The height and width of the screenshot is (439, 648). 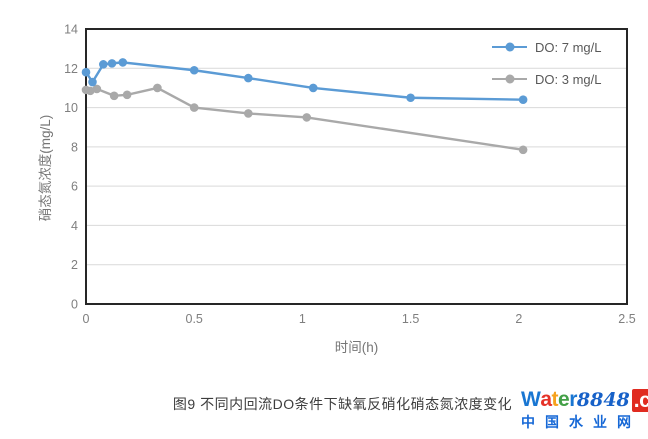 What do you see at coordinates (568, 47) in the screenshot?
I see `legend-label: DO: 7 mg/L` at bounding box center [568, 47].